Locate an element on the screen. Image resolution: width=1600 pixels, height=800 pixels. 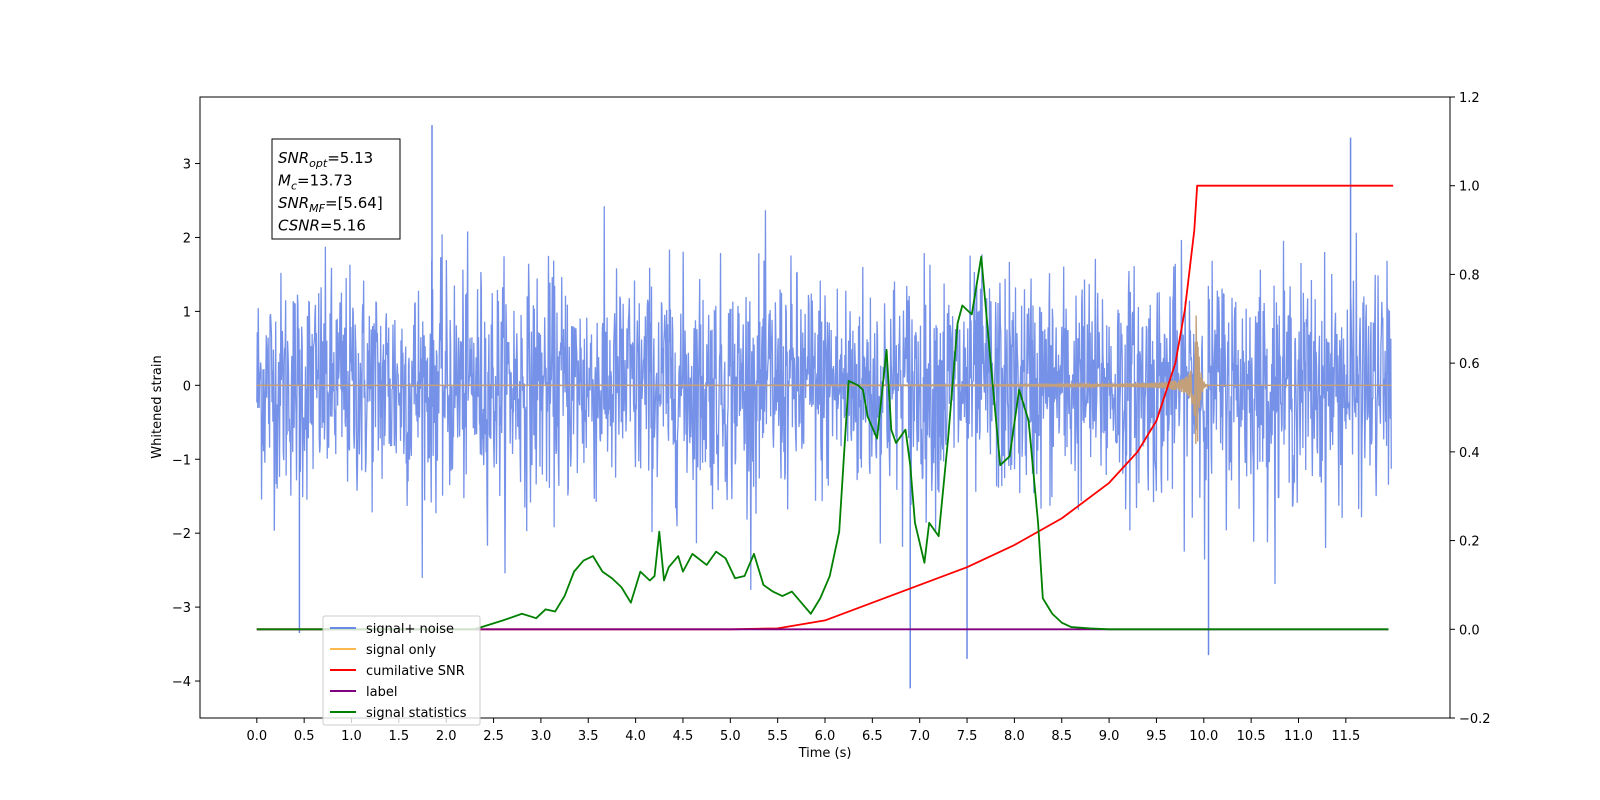
y-left-tick-label: 3 is located at coordinates (187, 165).